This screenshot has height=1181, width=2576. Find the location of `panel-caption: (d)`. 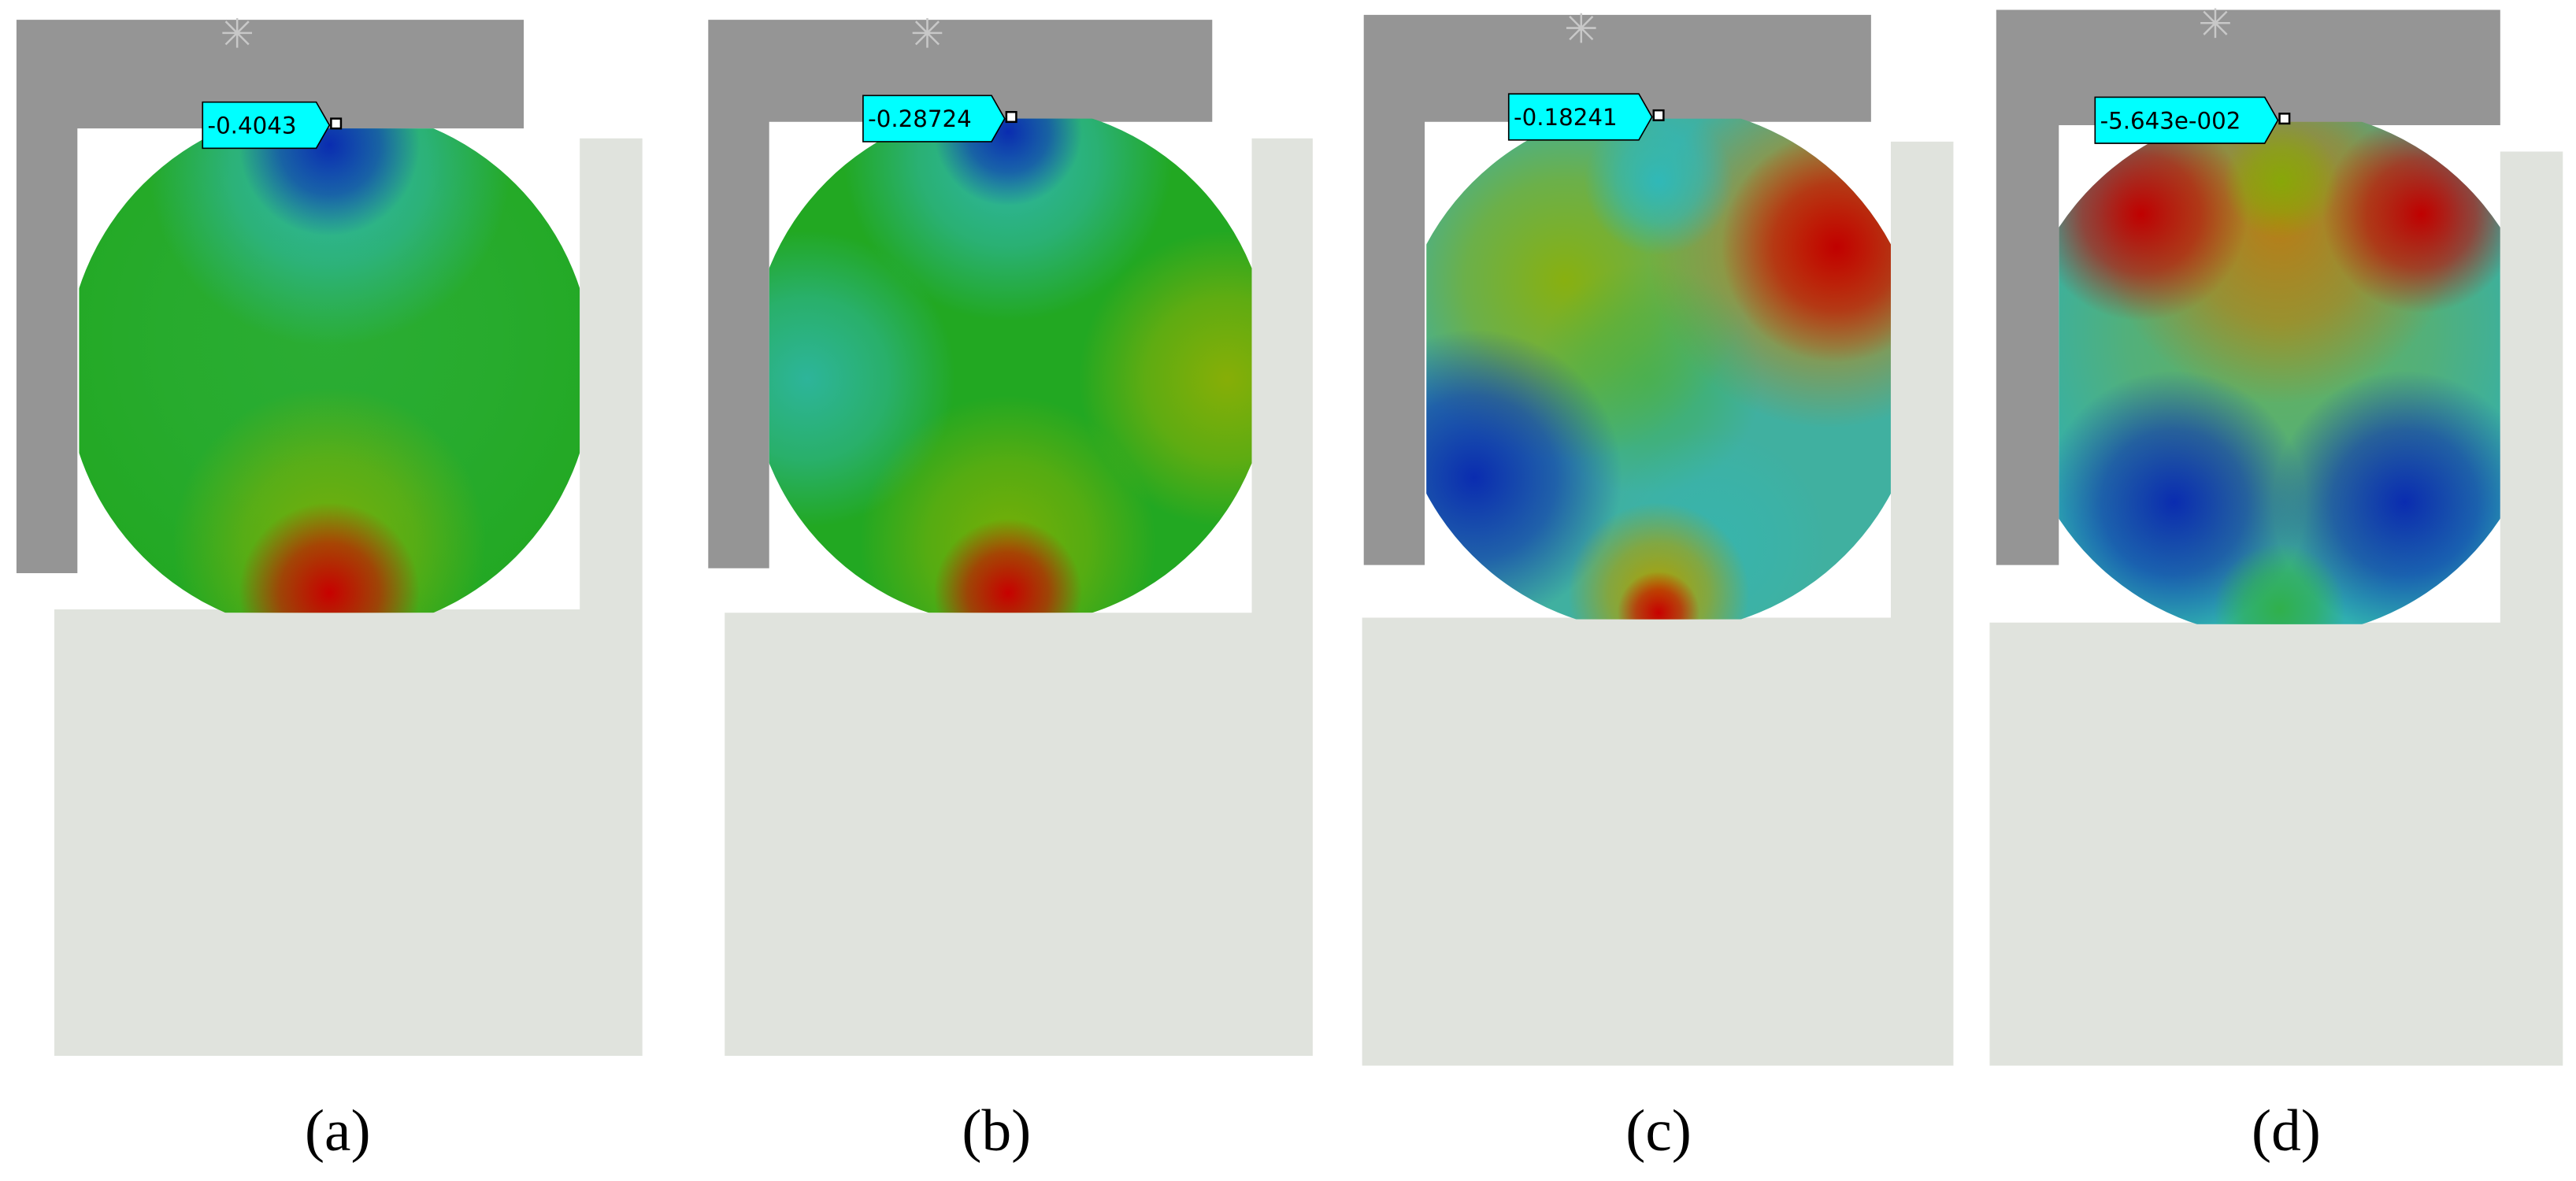

panel-caption: (d) is located at coordinates (2286, 1131).